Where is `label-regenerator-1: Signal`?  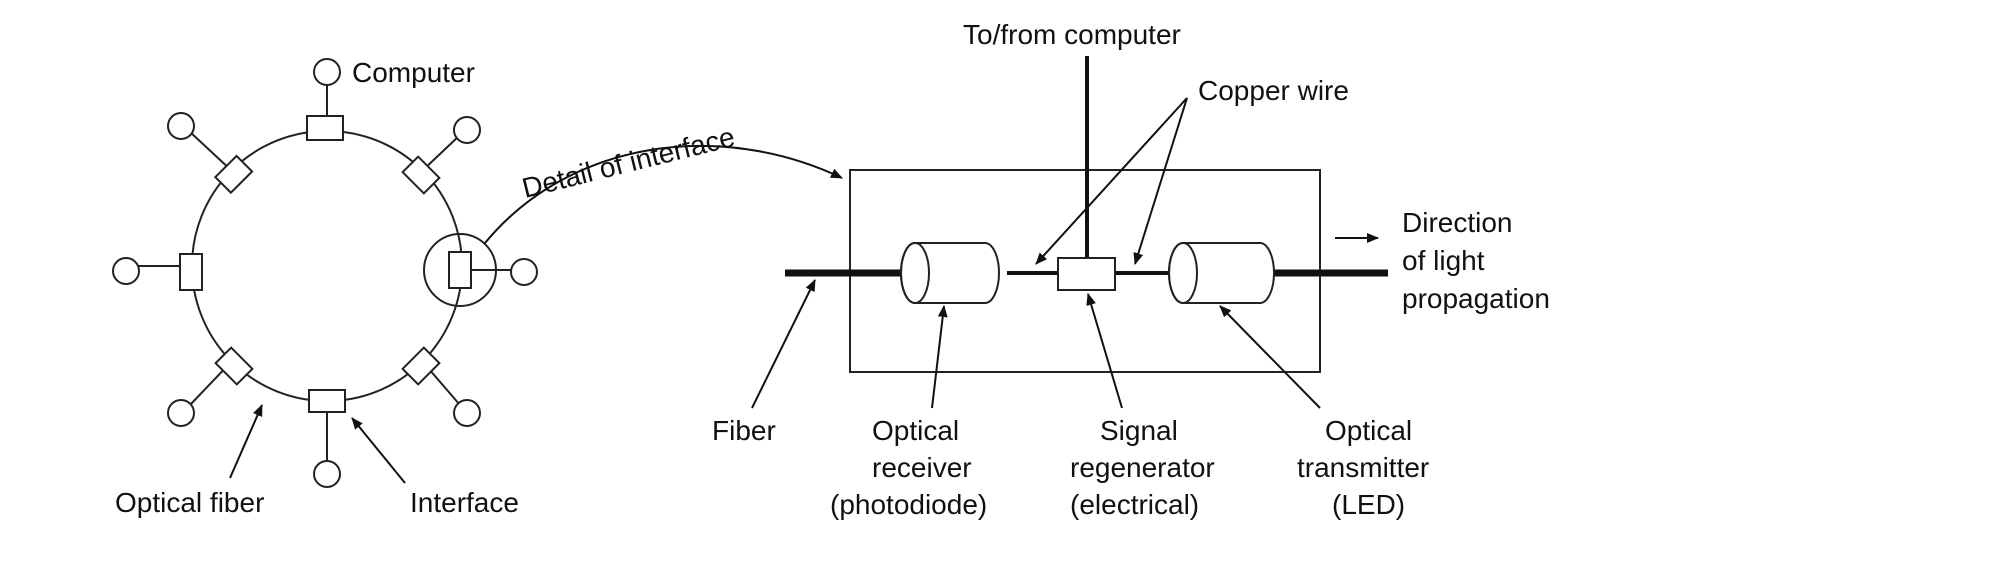 label-regenerator-1: Signal is located at coordinates (1139, 430).